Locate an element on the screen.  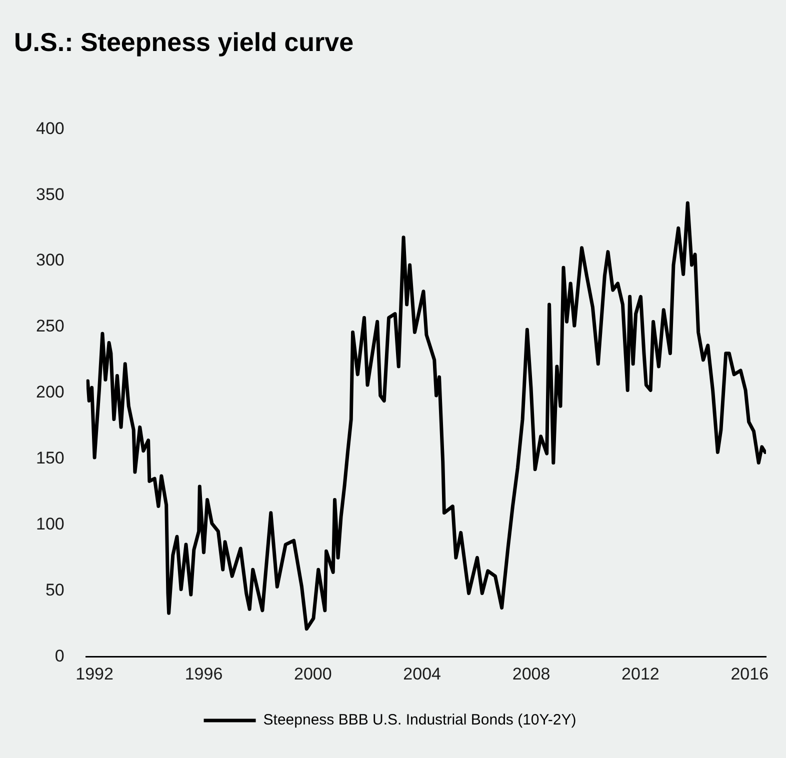
x-tick-label: 2016 is located at coordinates (749, 674).